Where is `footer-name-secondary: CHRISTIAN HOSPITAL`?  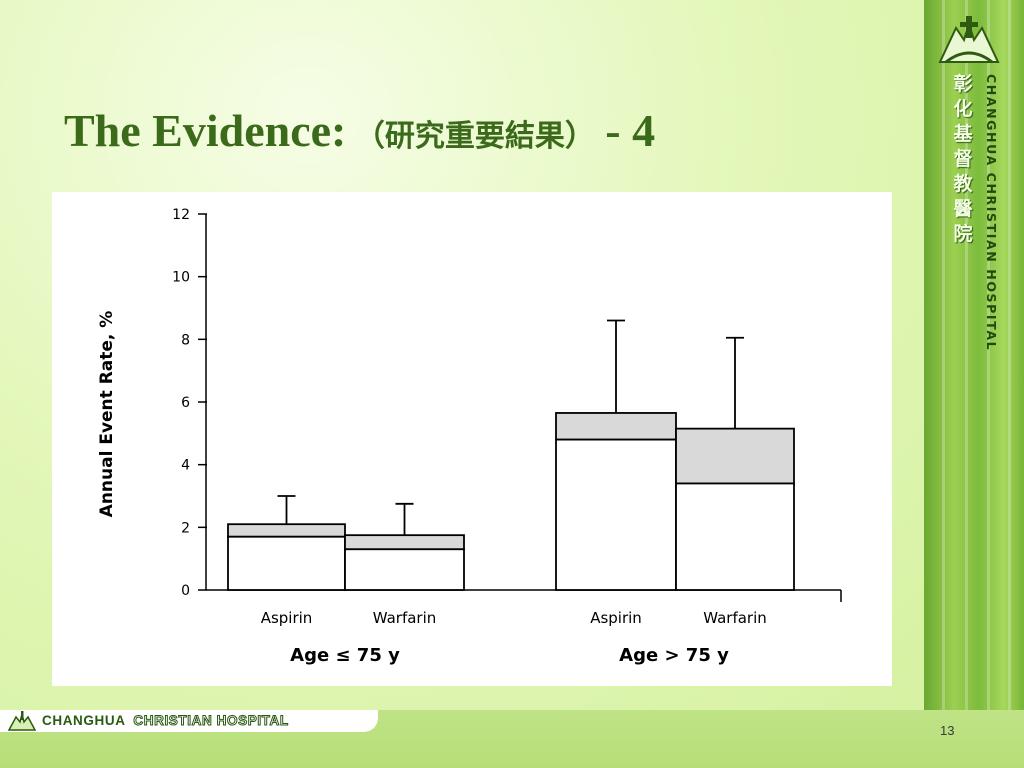
footer-name-secondary: CHRISTIAN HOSPITAL is located at coordinates (211, 721).